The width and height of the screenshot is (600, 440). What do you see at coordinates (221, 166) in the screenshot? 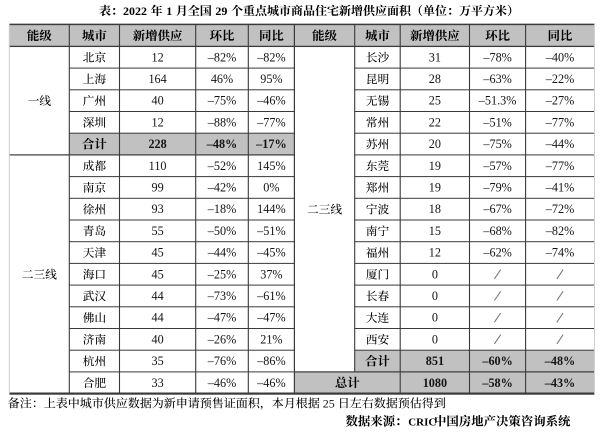
I see `svg-text: –52%` at bounding box center [221, 166].